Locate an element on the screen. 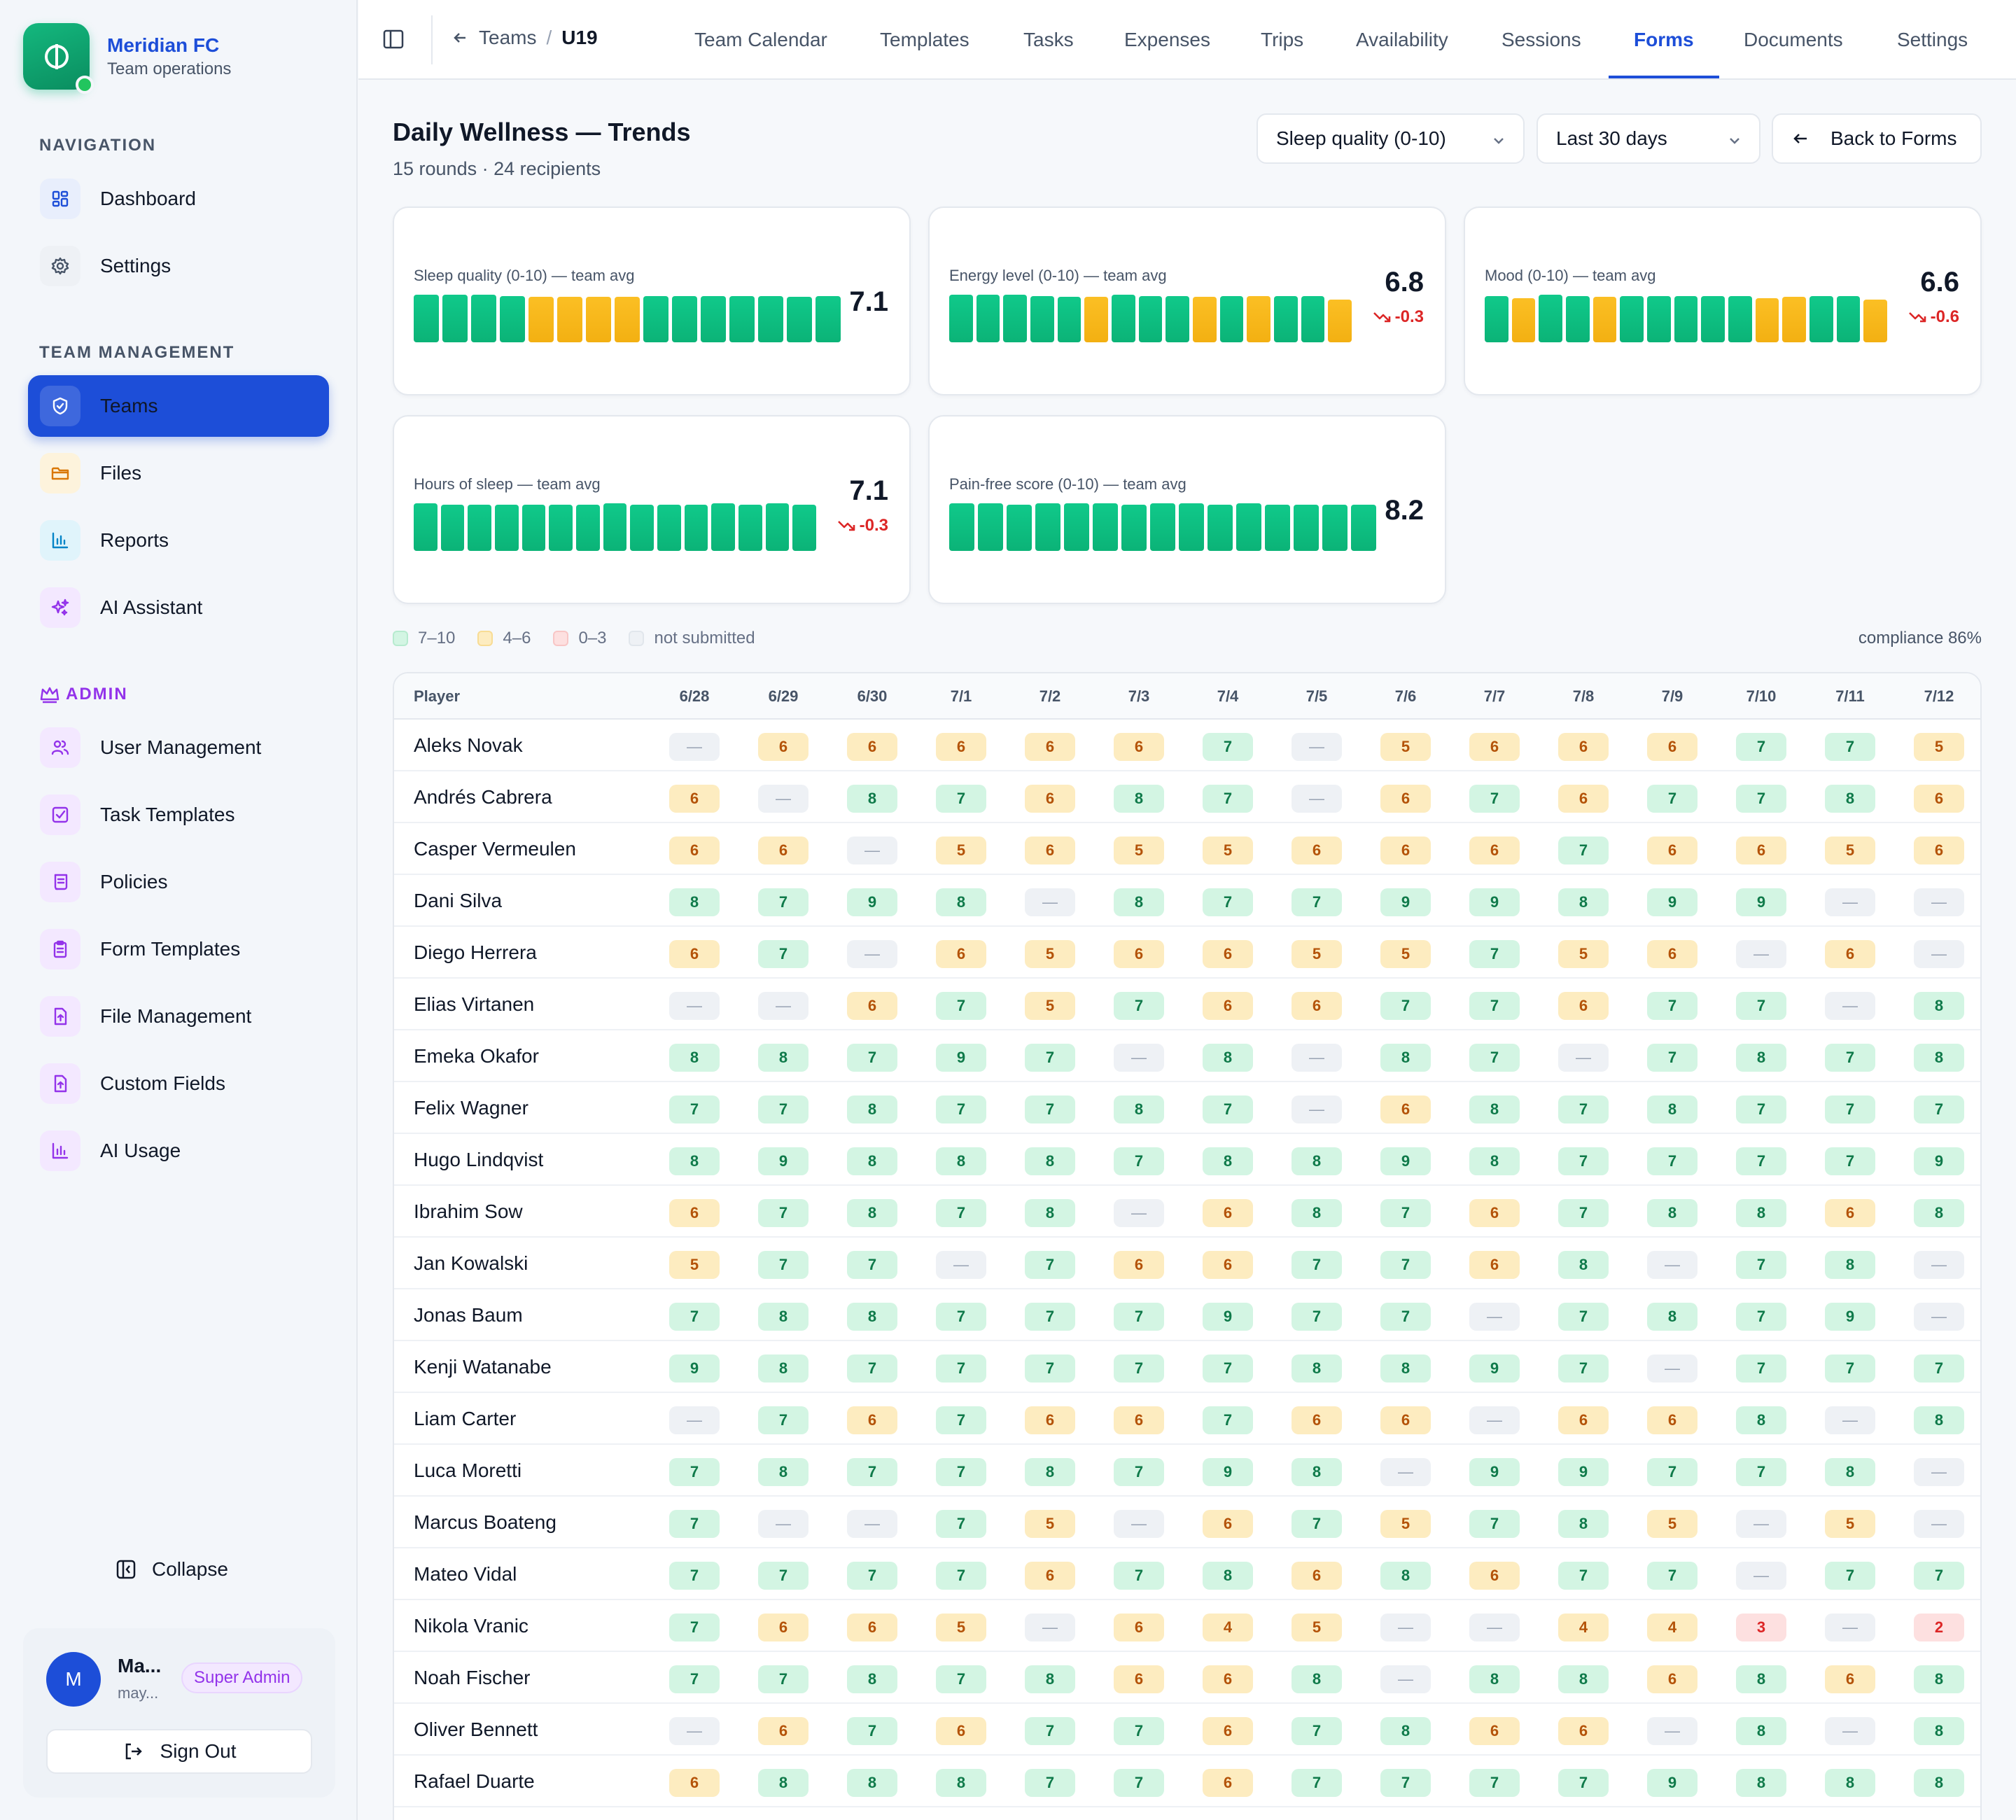 The width and height of the screenshot is (2016, 1820). score-cell: 4 is located at coordinates (1583, 1628).